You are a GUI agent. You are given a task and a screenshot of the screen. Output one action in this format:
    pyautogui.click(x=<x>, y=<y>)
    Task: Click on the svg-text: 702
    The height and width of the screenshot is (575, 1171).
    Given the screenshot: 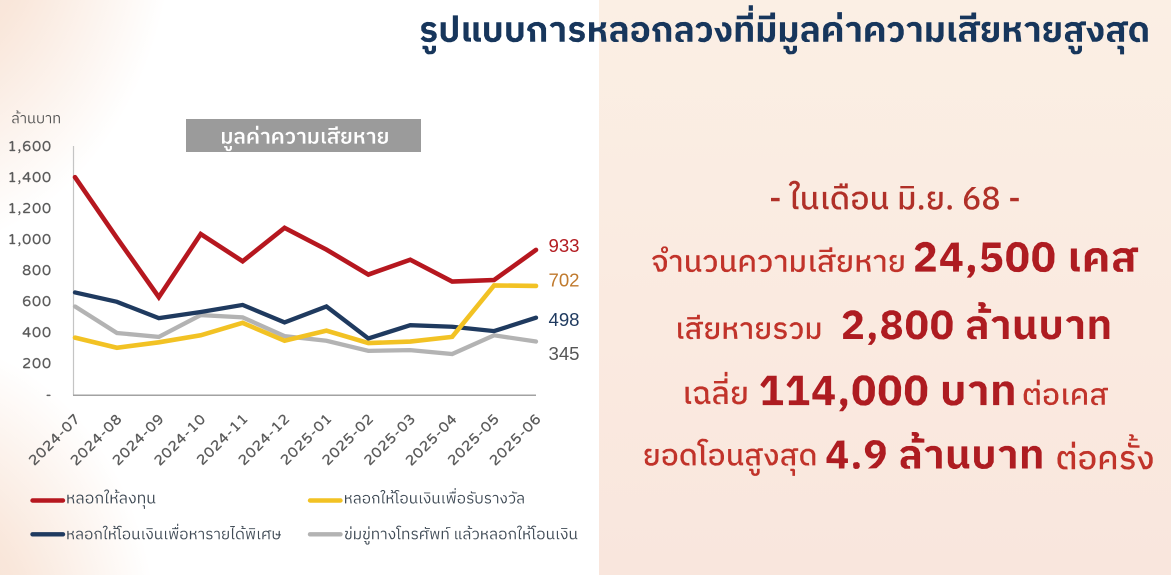 What is the action you would take?
    pyautogui.click(x=564, y=280)
    